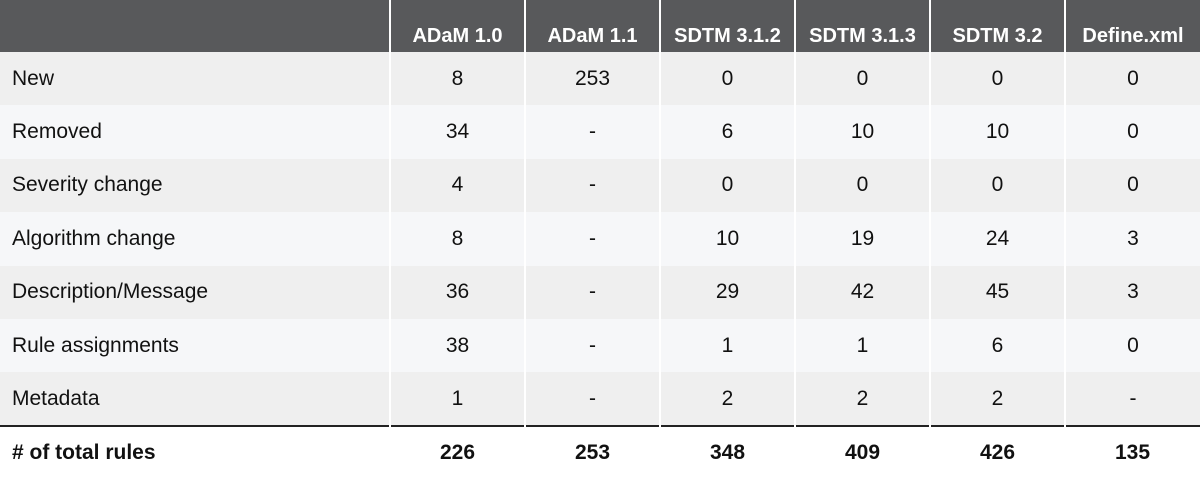 The image size is (1200, 479). I want to click on total-row: # of total rules 226 253 348 409 426 135, so click(600, 451).